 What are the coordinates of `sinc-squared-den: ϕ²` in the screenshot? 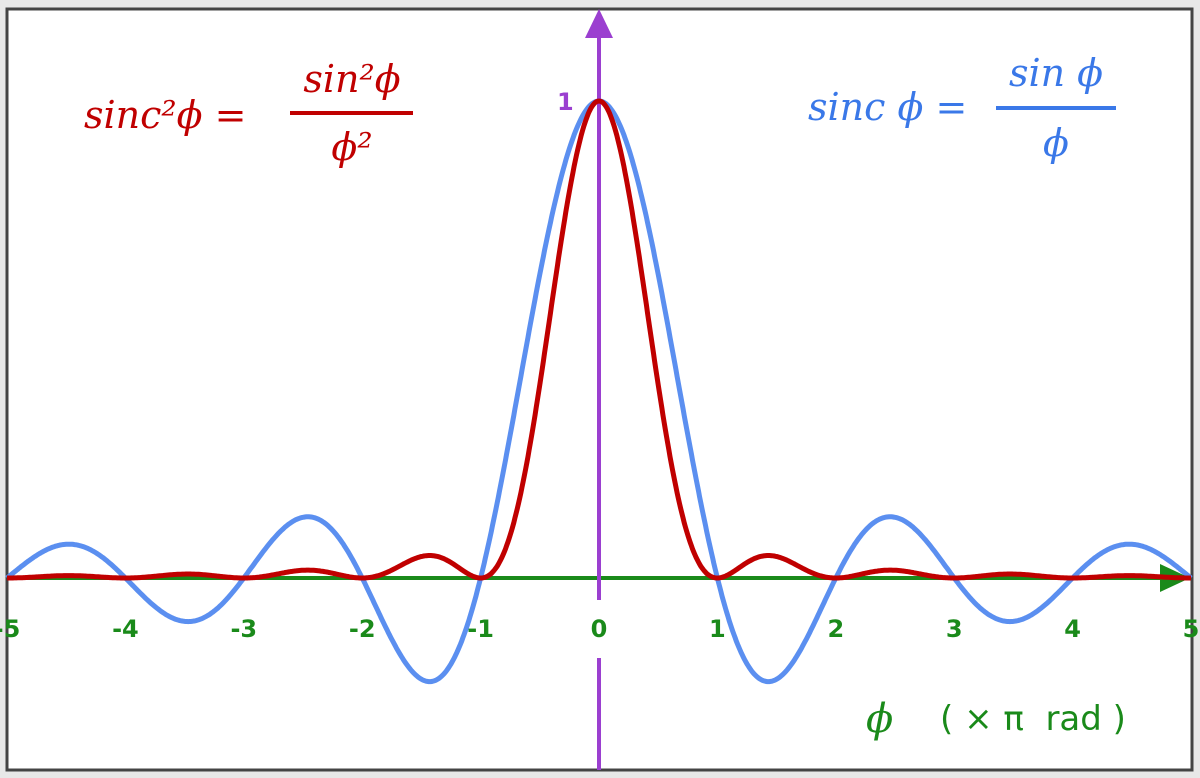 It's located at (351, 147).